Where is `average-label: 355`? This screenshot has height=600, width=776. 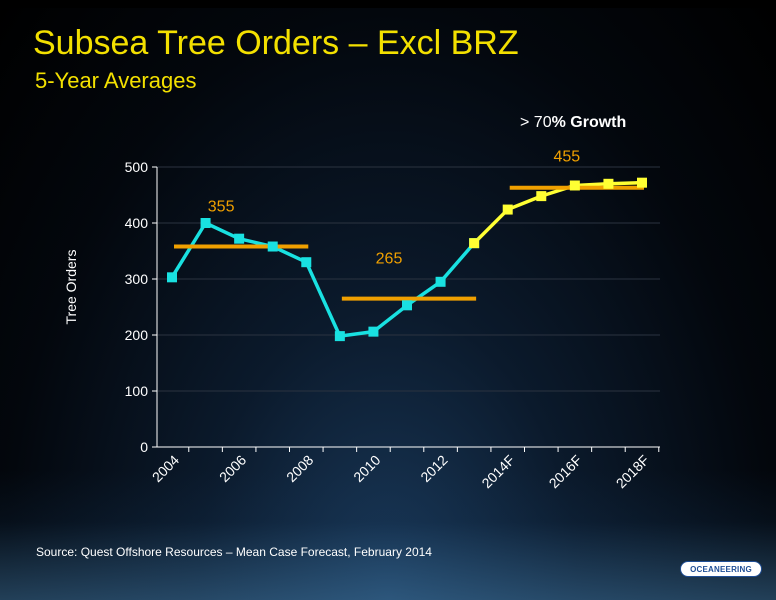
average-label: 355 is located at coordinates (221, 207).